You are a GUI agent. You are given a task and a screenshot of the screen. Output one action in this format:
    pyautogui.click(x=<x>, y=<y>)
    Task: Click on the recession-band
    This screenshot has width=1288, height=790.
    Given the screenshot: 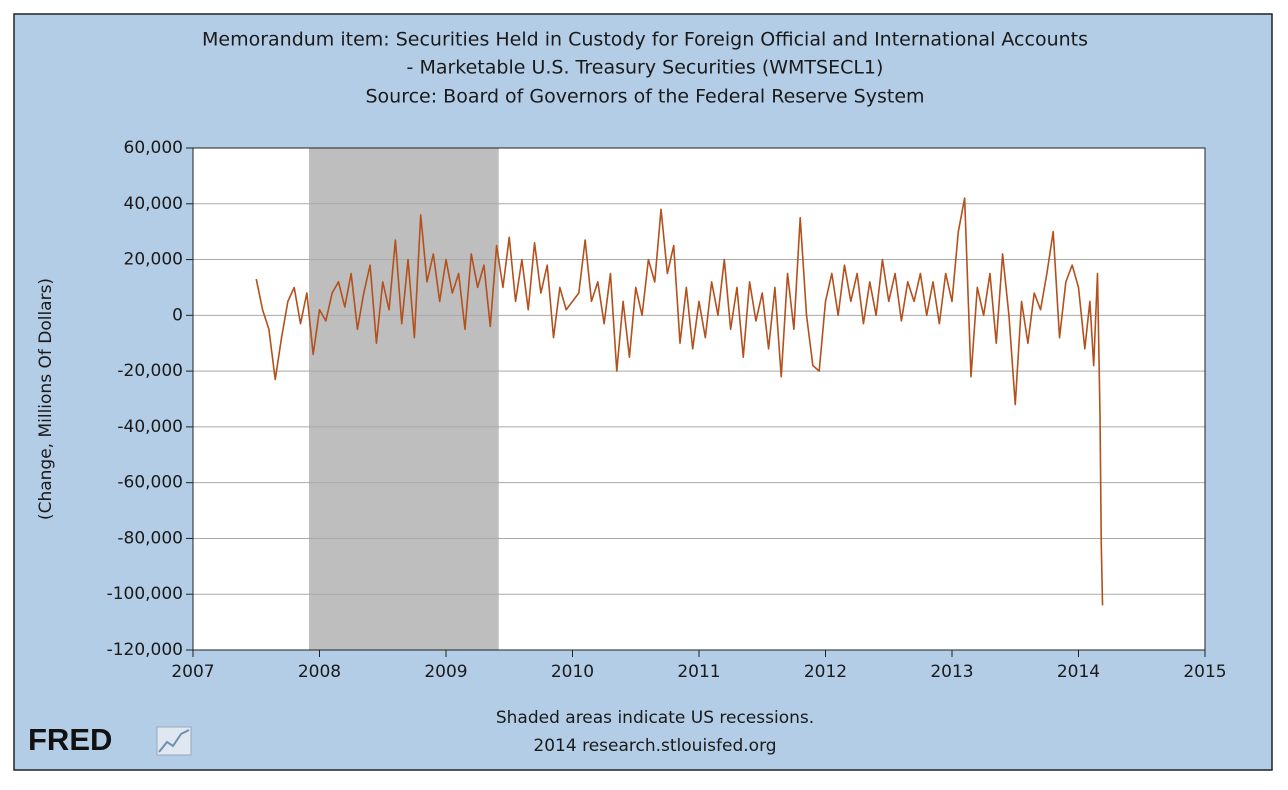 What is the action you would take?
    pyautogui.click(x=404, y=399)
    